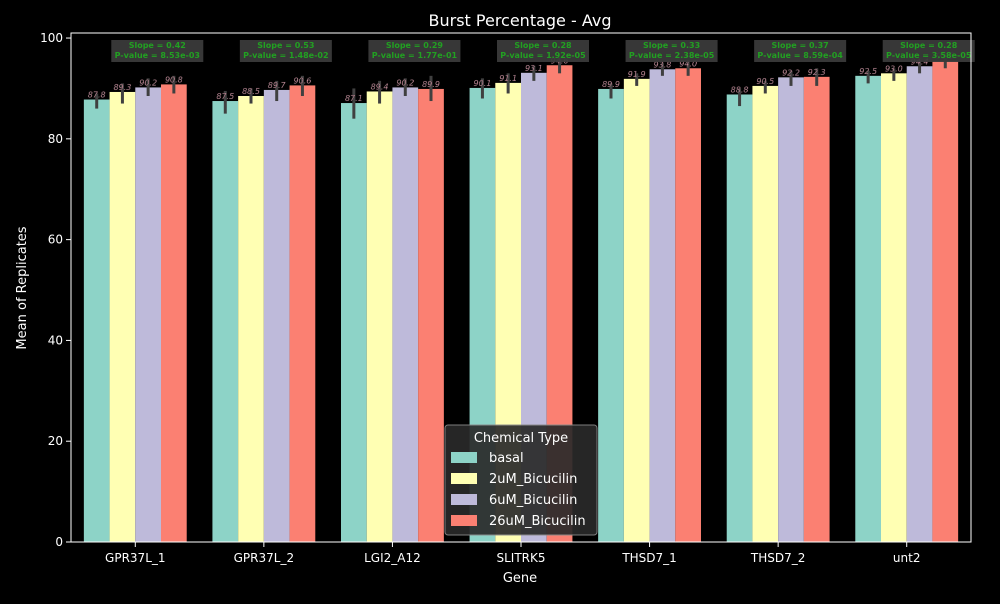 Image resolution: width=1000 pixels, height=604 pixels. Describe the element at coordinates (800, 45) in the screenshot. I see `slope-annotation: Slope = 0.37` at that location.